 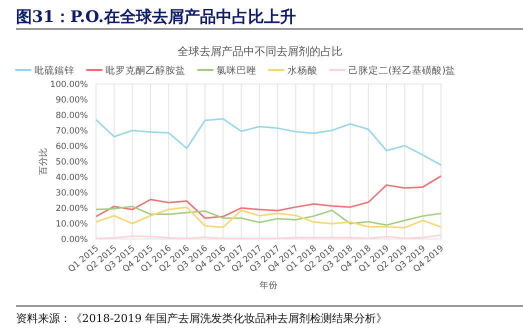 What do you see at coordinates (43, 161) in the screenshot?
I see `y-axis-title: 百分比` at bounding box center [43, 161].